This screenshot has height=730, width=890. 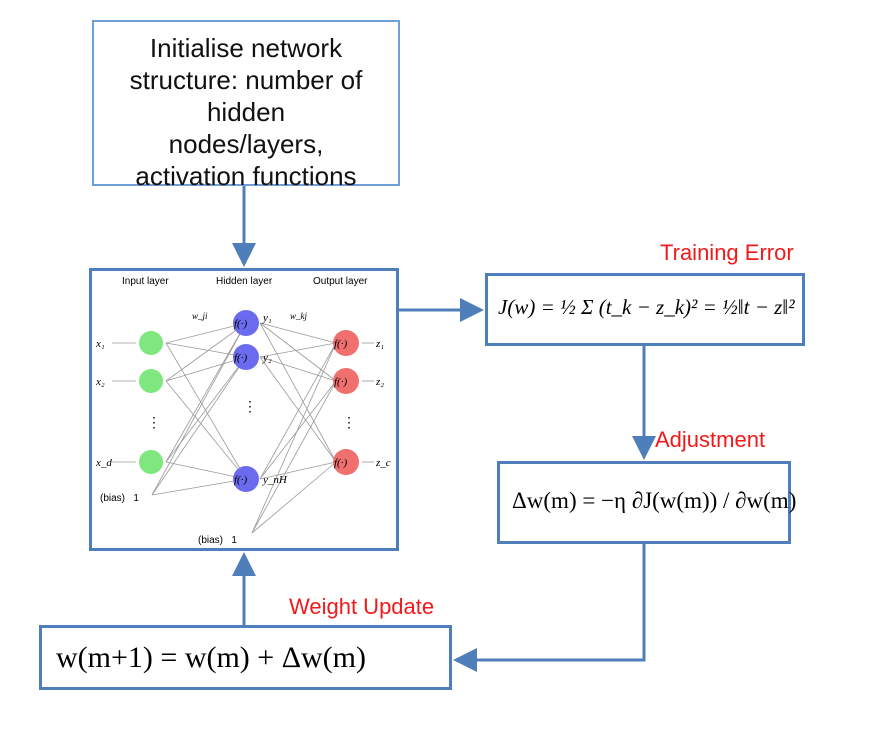 I want to click on hidden-nodes, so click(x=246, y=401).